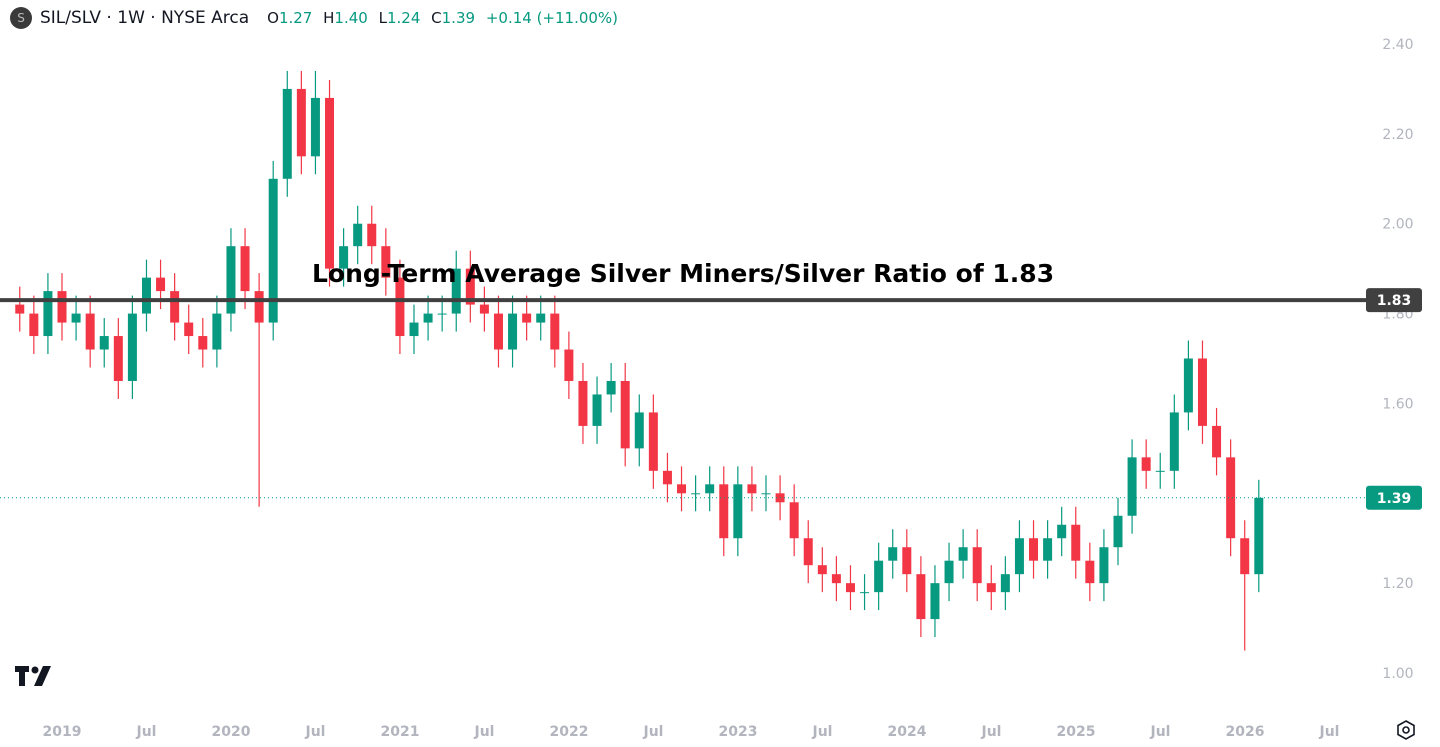 The height and width of the screenshot is (747, 1440). I want to click on change-value: +0.14 (+11.00%), so click(552, 18).